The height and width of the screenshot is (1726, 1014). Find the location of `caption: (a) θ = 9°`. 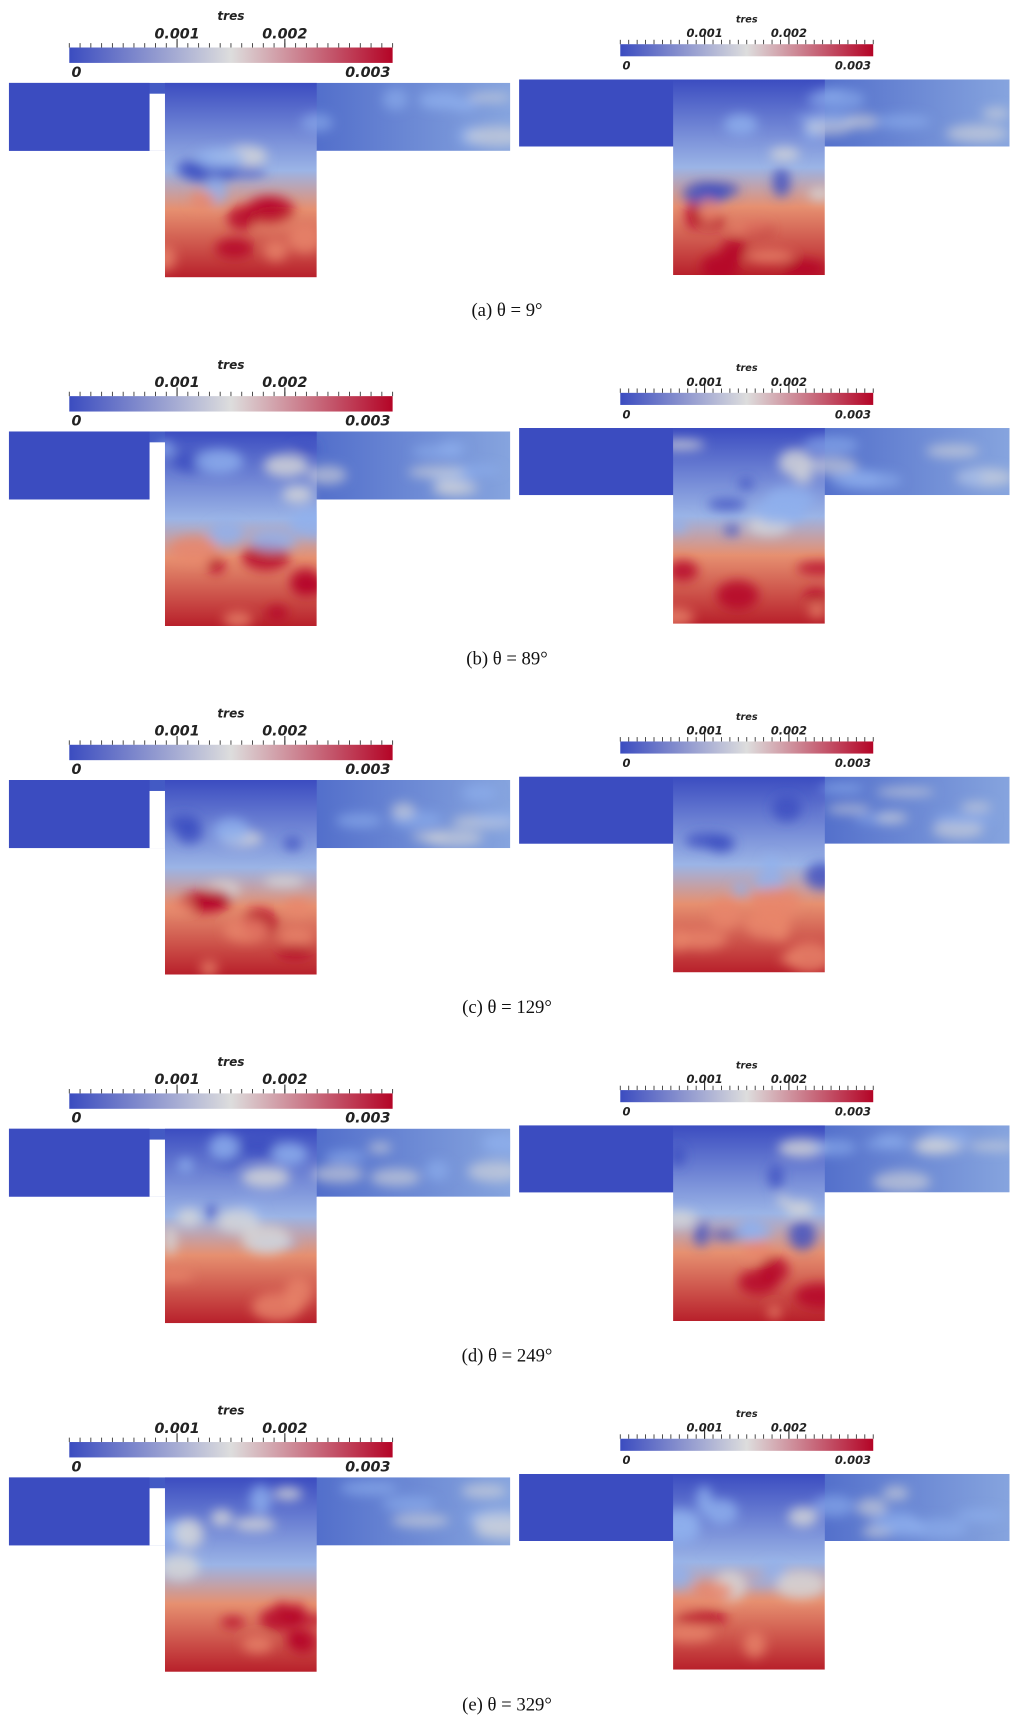

caption: (a) θ = 9° is located at coordinates (506, 310).